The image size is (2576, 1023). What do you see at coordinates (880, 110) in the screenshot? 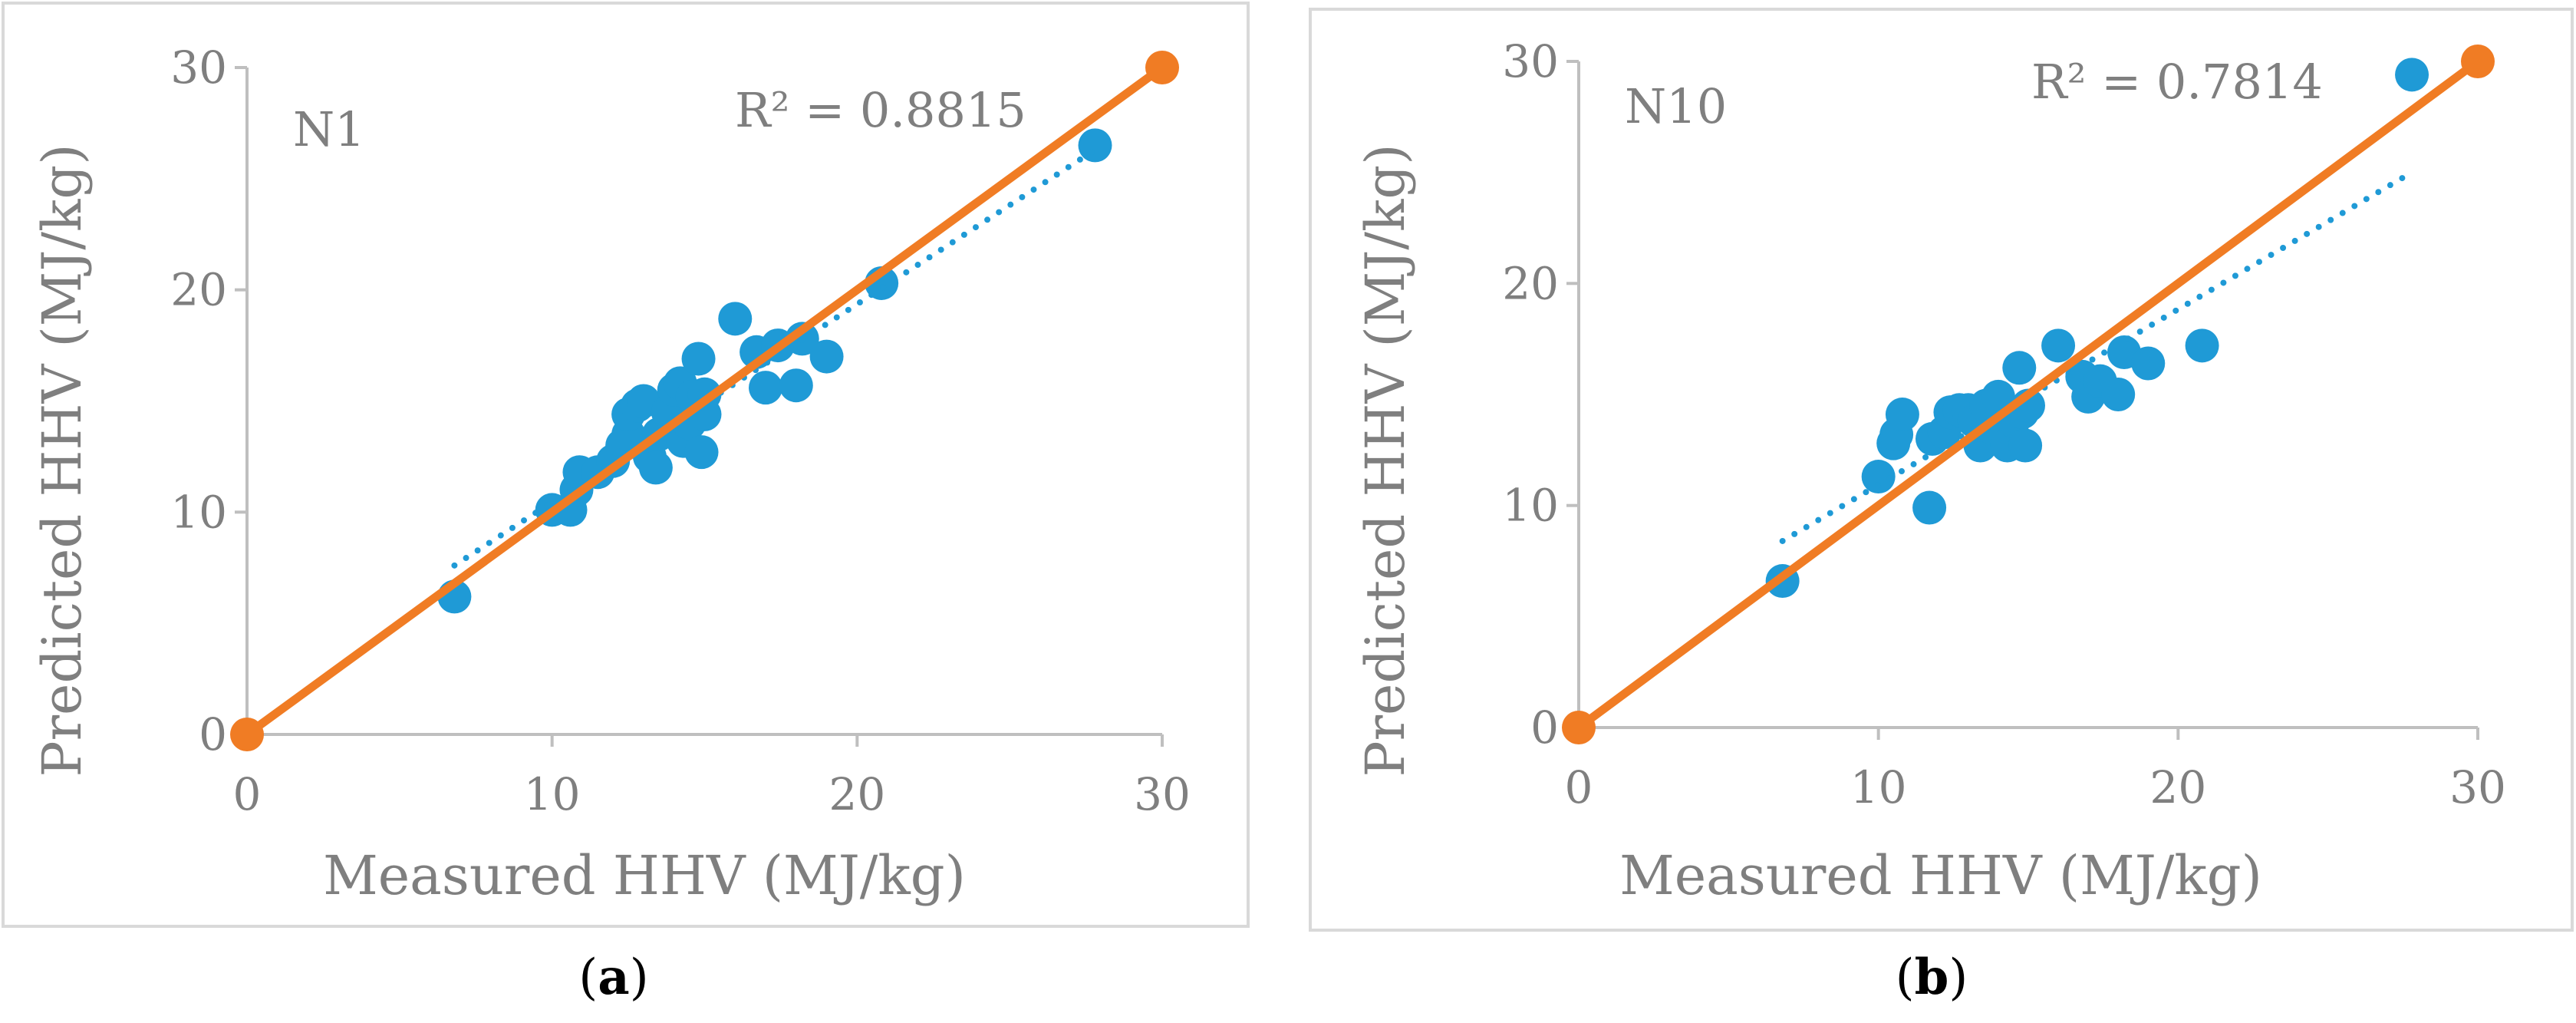
I see `r-squared-label: R² = 0.8815` at bounding box center [880, 110].